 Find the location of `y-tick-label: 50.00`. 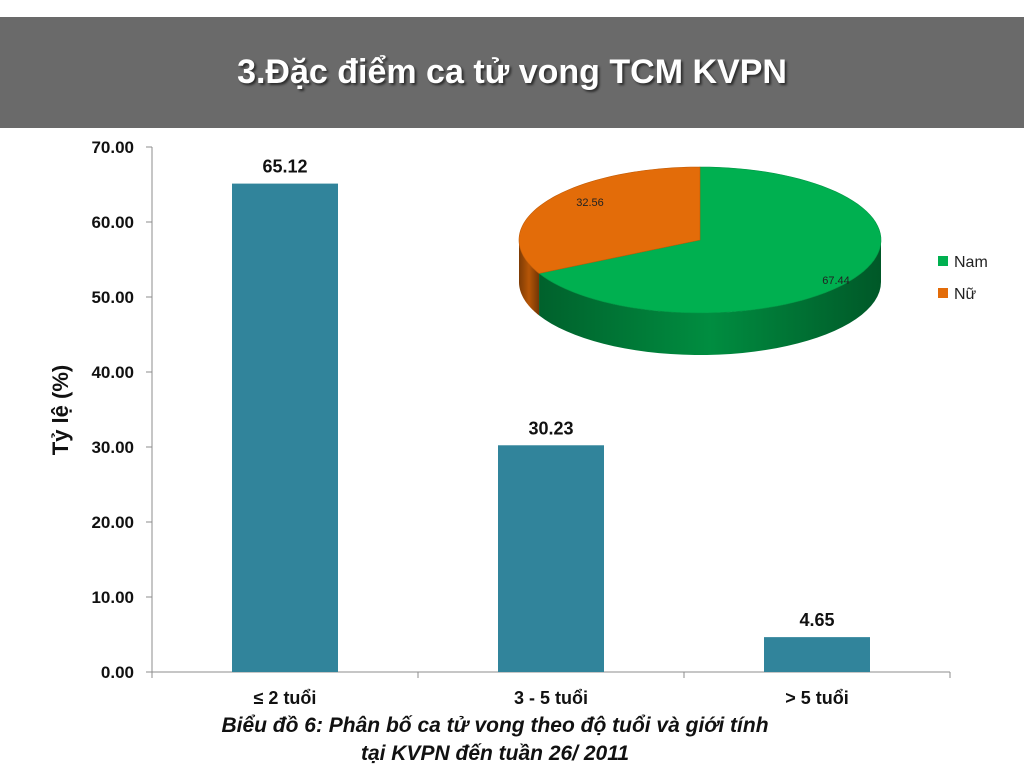

y-tick-label: 50.00 is located at coordinates (112, 297).